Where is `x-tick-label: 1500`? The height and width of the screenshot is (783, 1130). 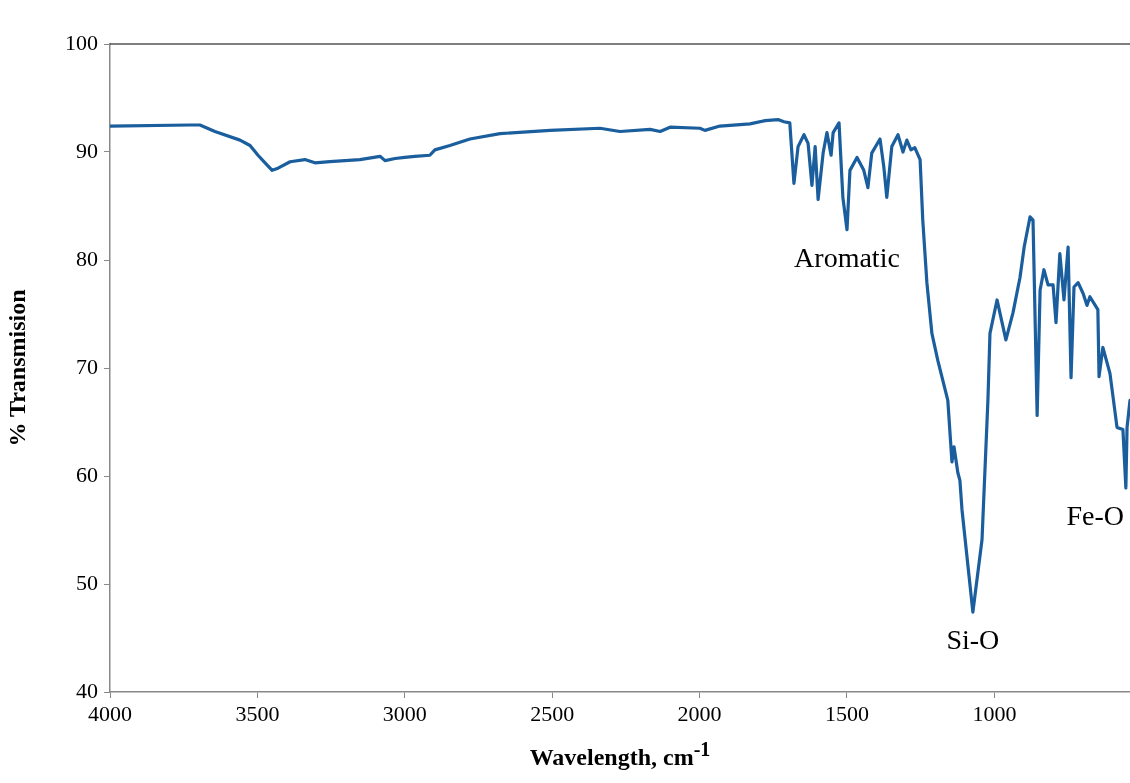 x-tick-label: 1500 is located at coordinates (846, 713).